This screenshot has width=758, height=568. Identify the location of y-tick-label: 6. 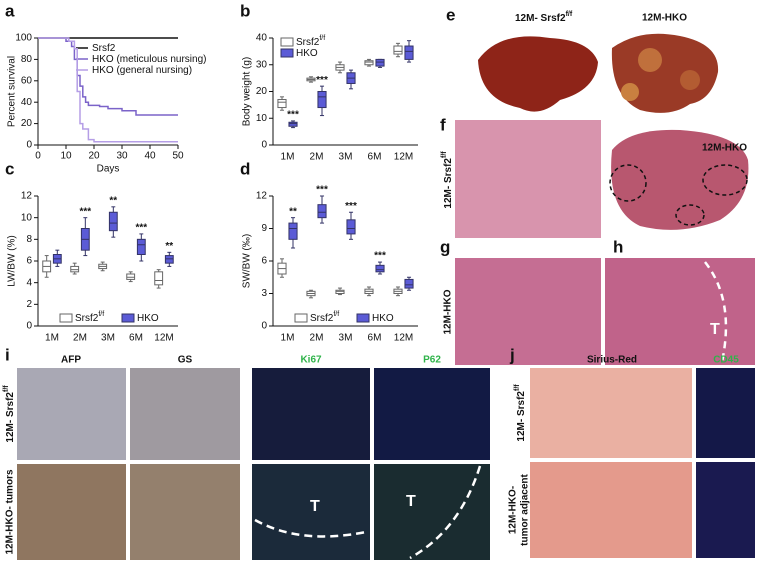
(264, 261).